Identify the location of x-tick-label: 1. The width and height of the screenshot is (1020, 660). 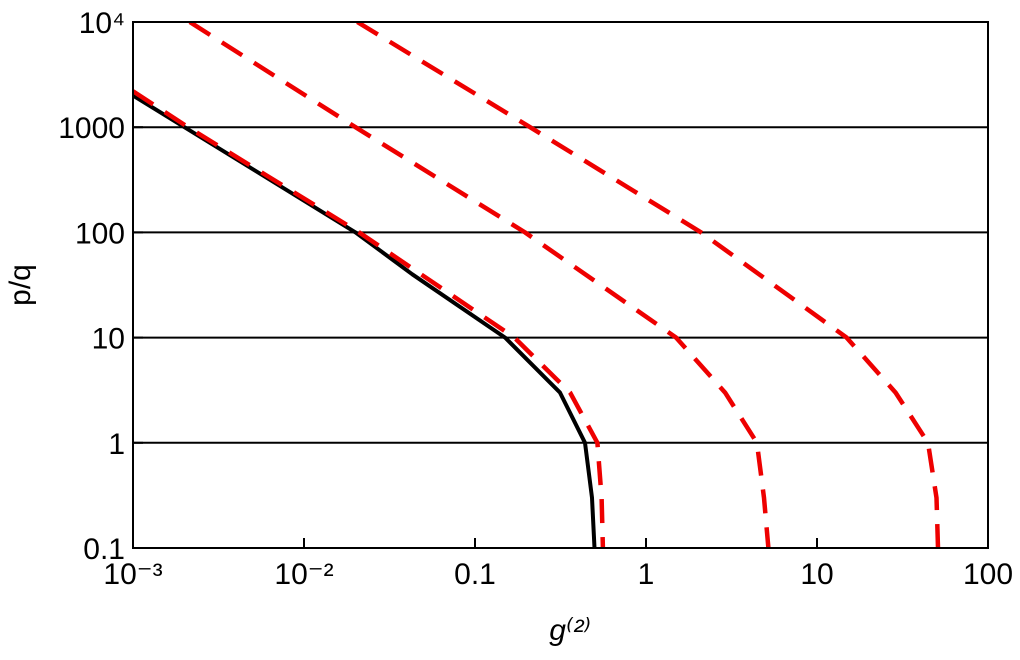
(646, 574).